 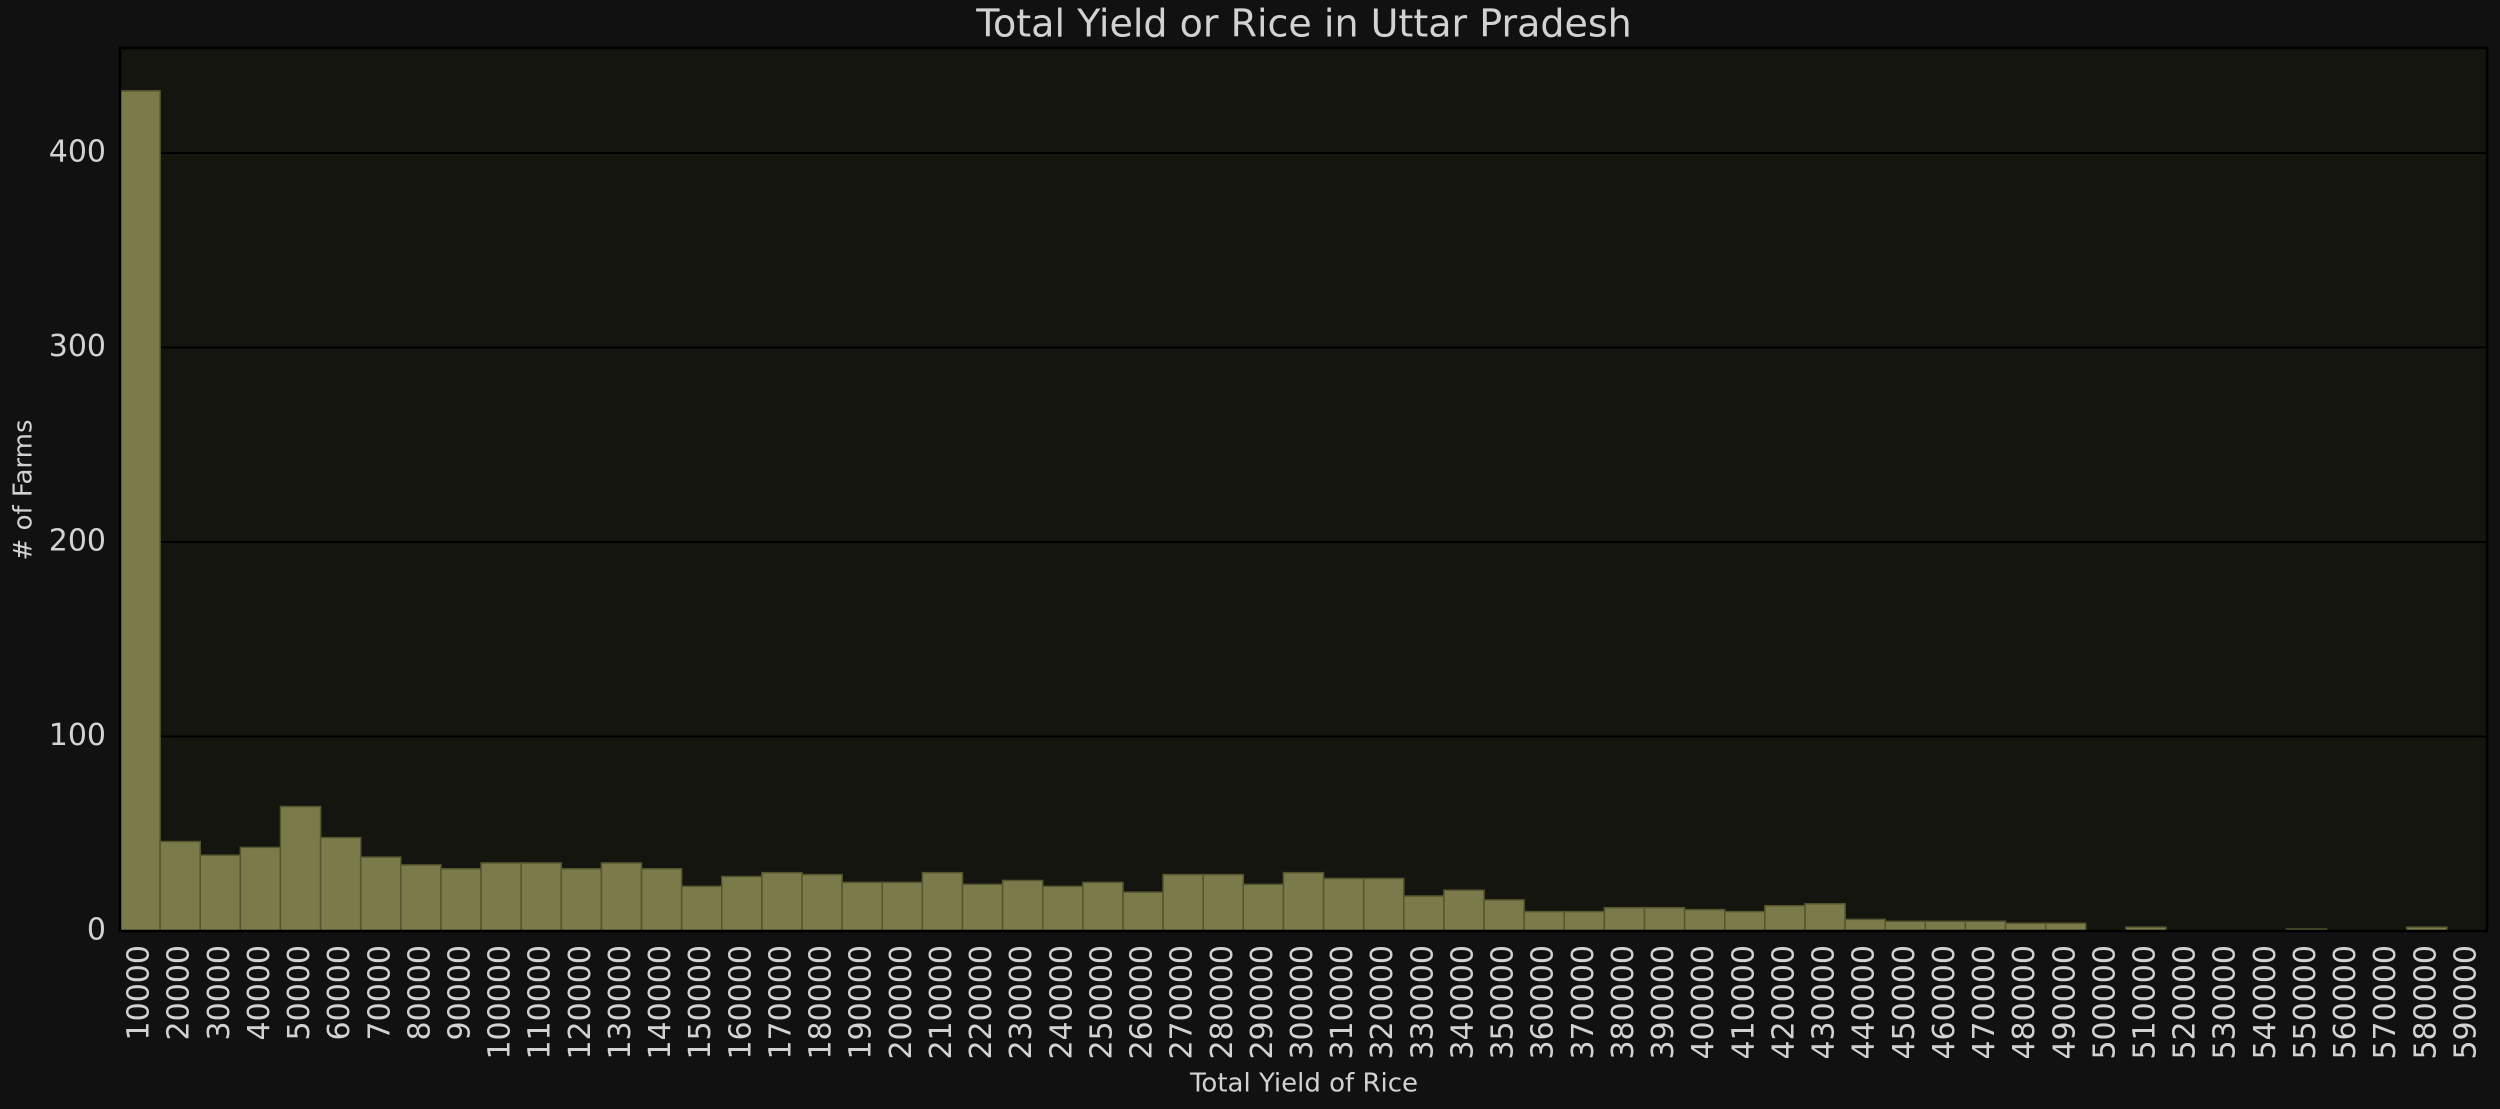 What do you see at coordinates (2144, 1002) in the screenshot?
I see `x-tick-label: 510000` at bounding box center [2144, 1002].